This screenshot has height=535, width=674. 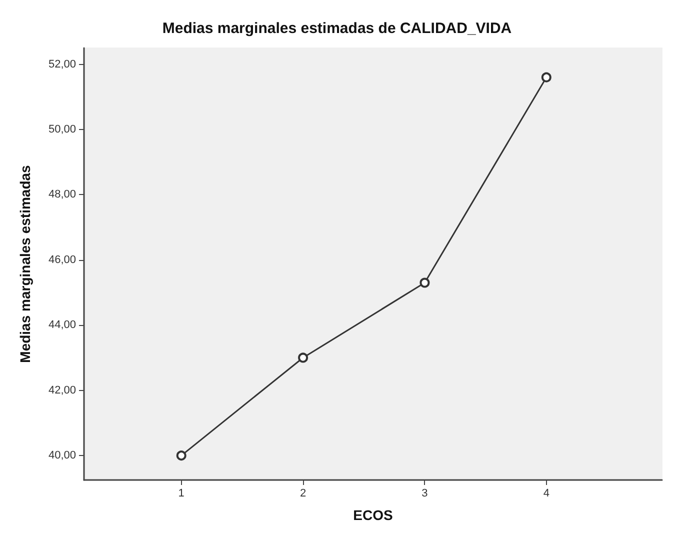 What do you see at coordinates (62, 64) in the screenshot?
I see `y-tick-label: 52,00` at bounding box center [62, 64].